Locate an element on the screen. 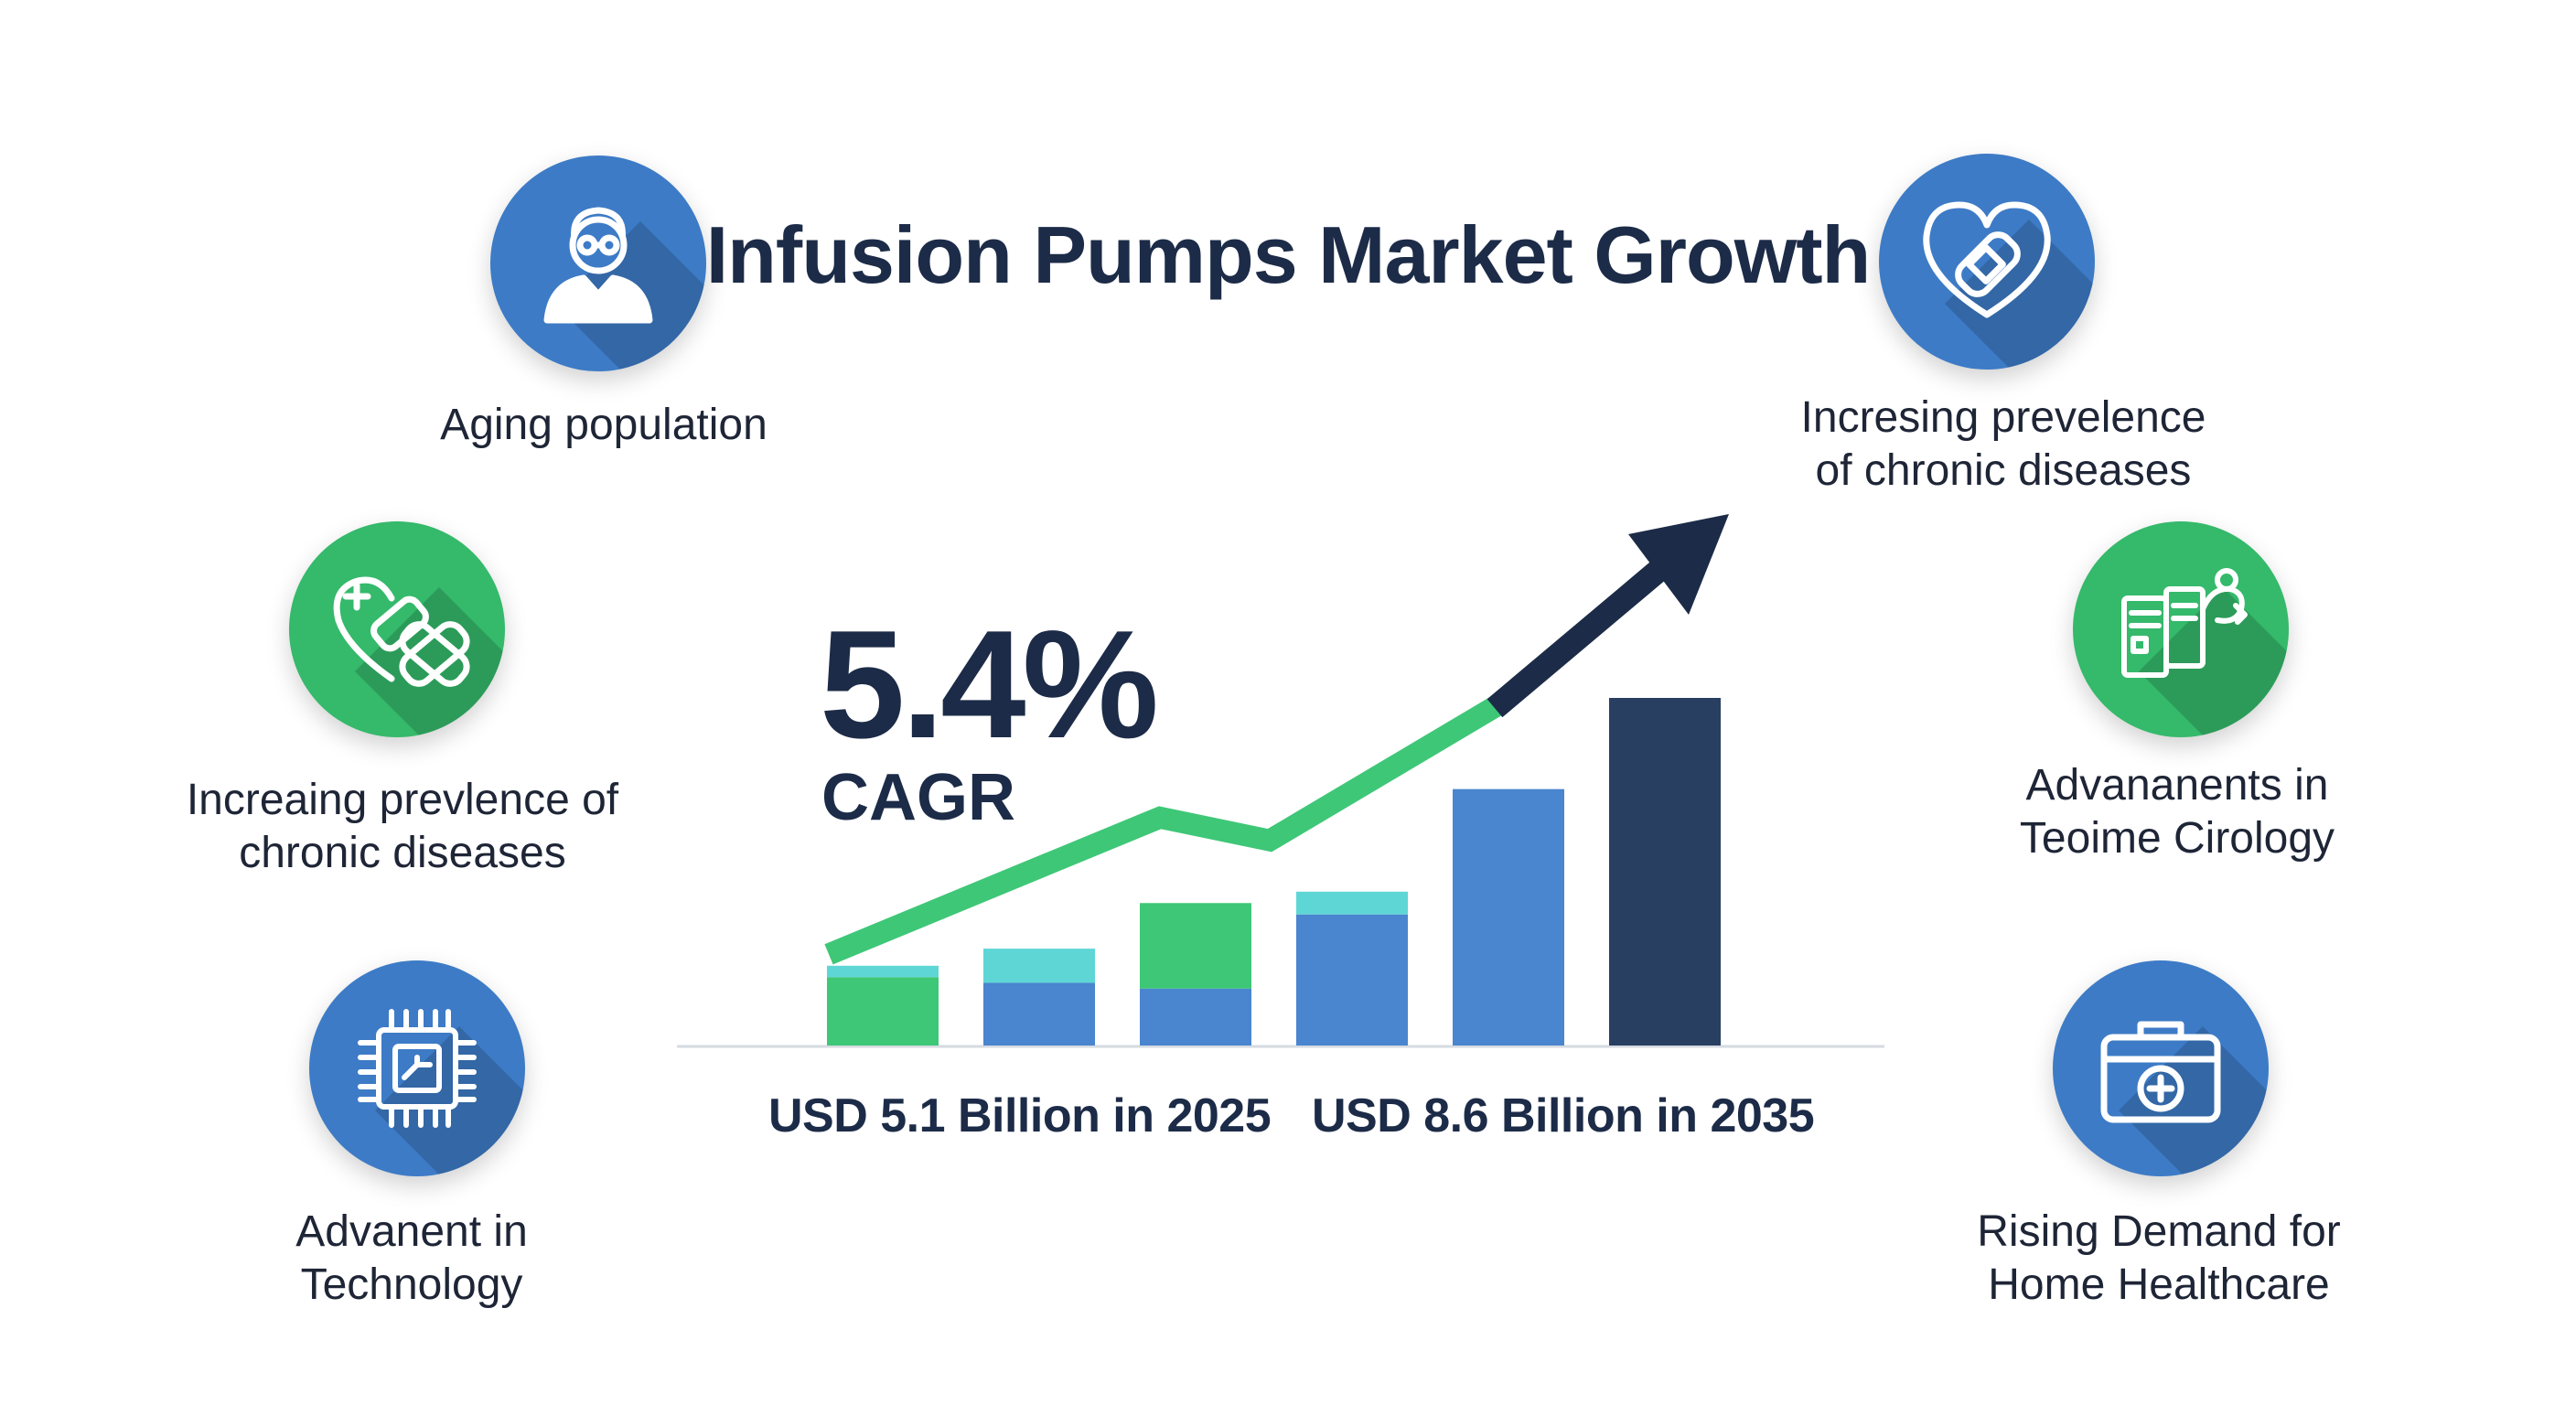 The height and width of the screenshot is (1405, 2576). microchip-icon is located at coordinates (418, 1068).